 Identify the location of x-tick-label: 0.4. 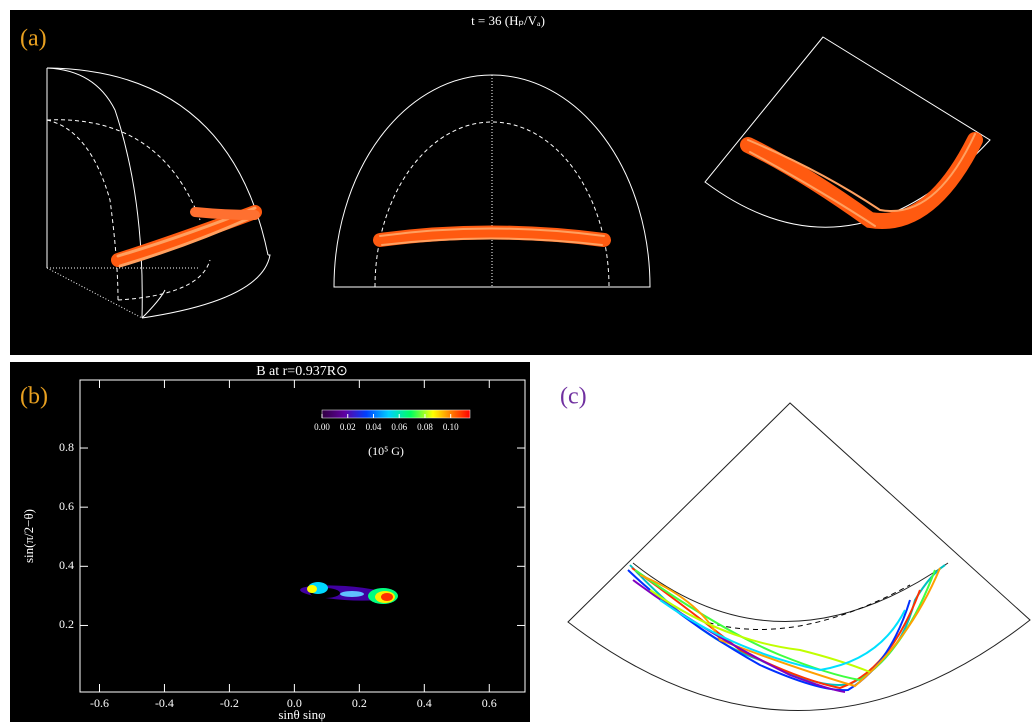
(424, 703).